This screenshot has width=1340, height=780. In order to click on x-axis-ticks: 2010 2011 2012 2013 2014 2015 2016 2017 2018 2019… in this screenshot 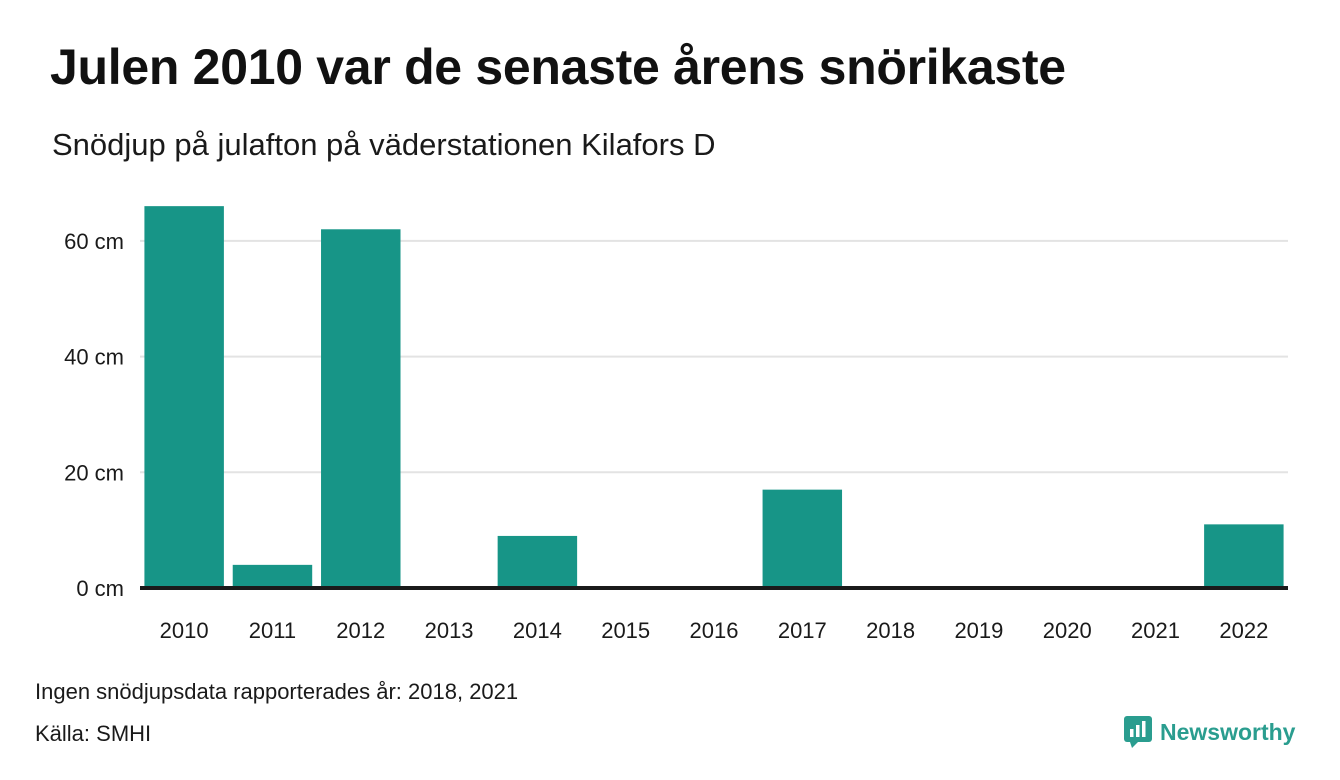, I will do `click(714, 630)`.